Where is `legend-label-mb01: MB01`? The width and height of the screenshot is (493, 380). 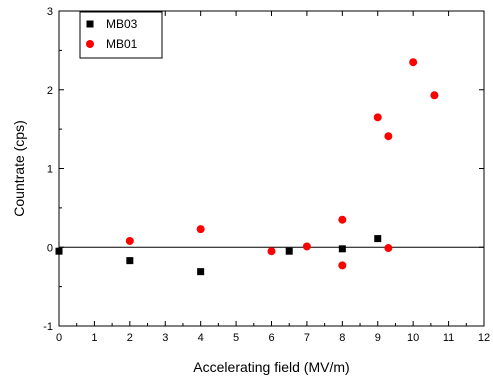 legend-label-mb01: MB01 is located at coordinates (122, 44).